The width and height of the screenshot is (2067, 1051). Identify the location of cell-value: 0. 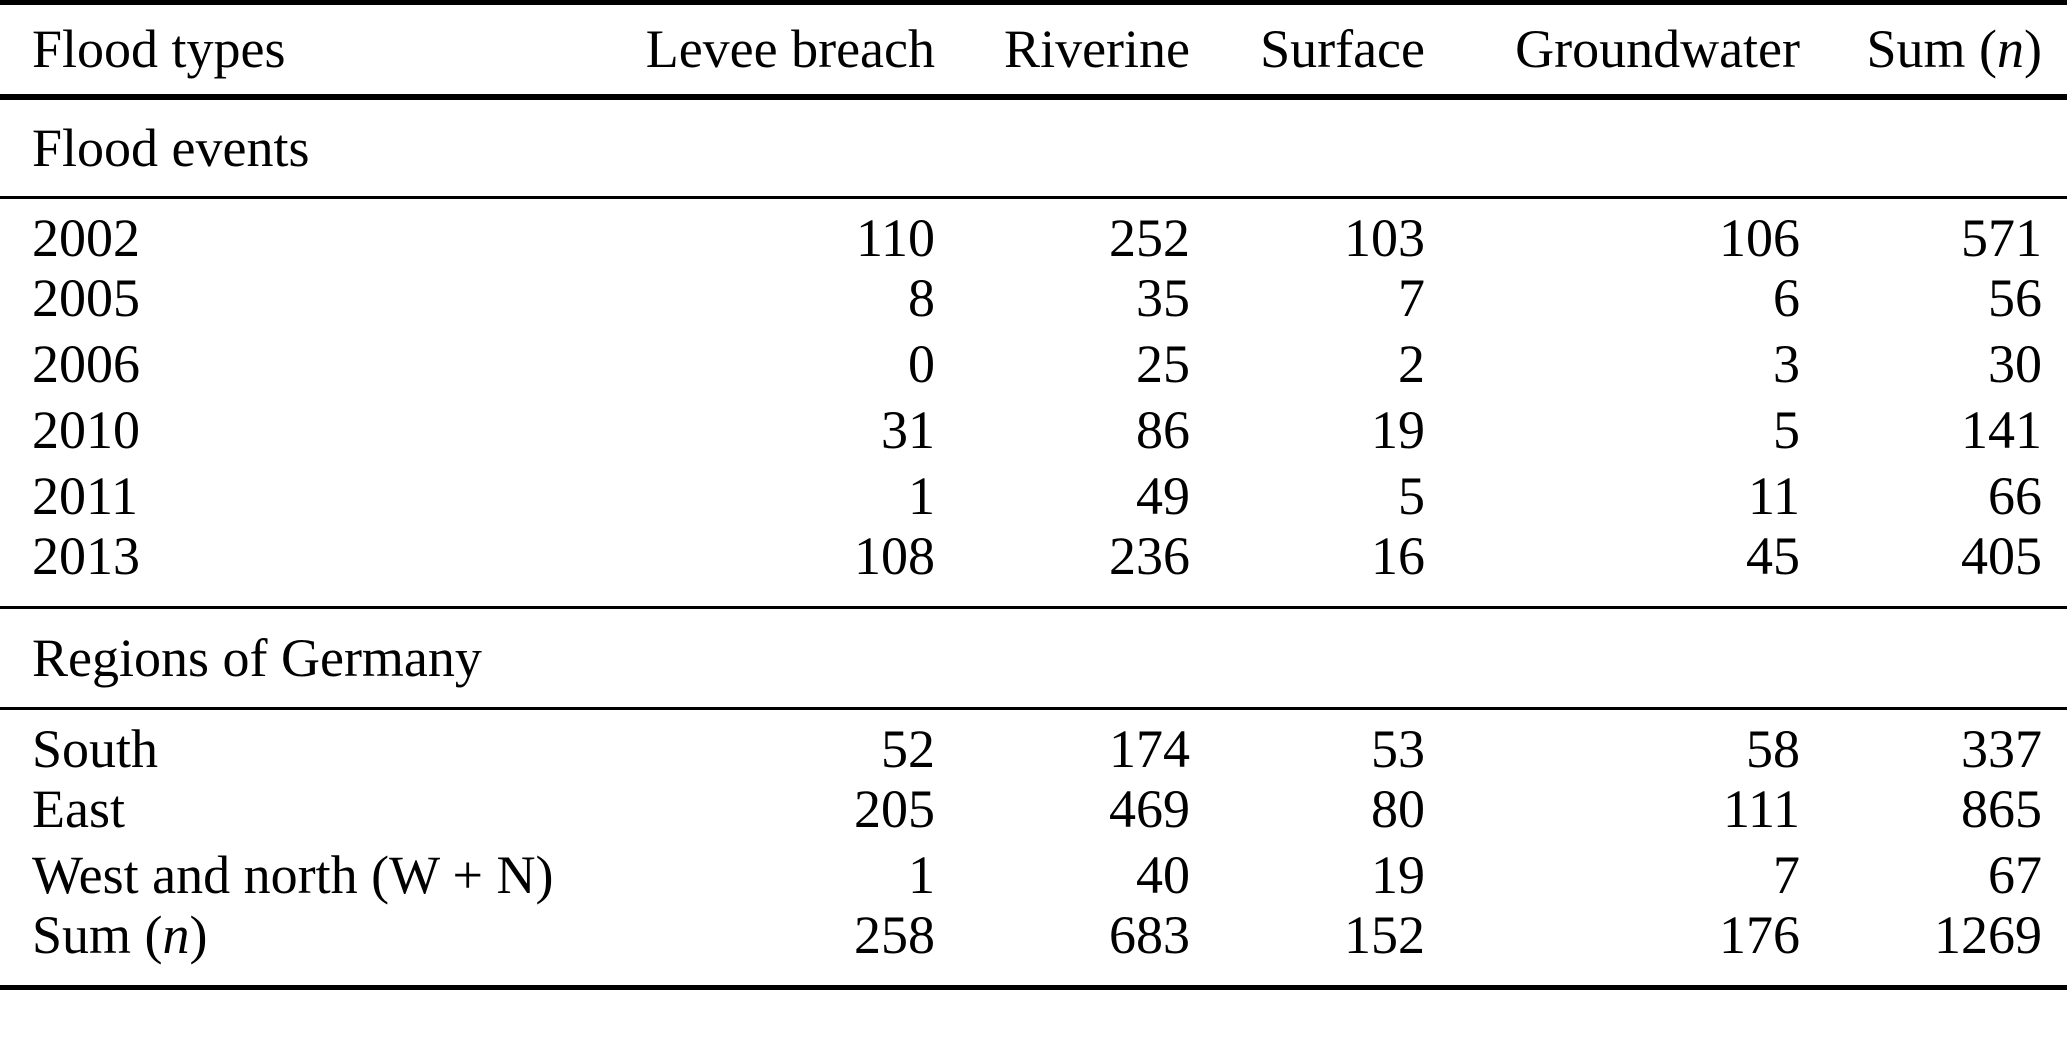
(921, 364).